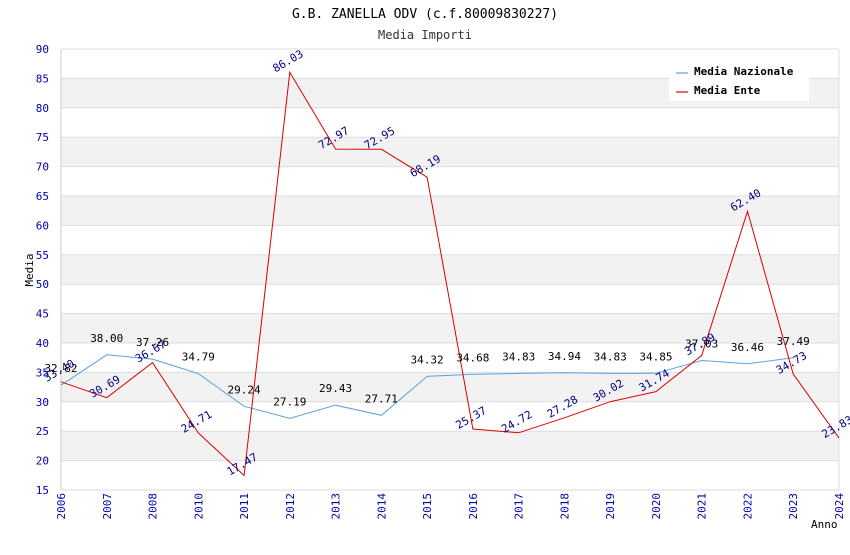 Image resolution: width=850 pixels, height=555 pixels. I want to click on y-tick-label: 15, so click(42, 490).